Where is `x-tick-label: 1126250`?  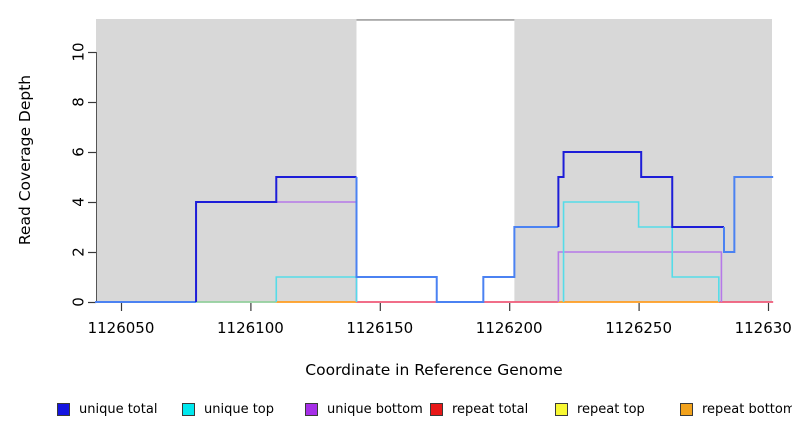 x-tick-label: 1126250 is located at coordinates (638, 328).